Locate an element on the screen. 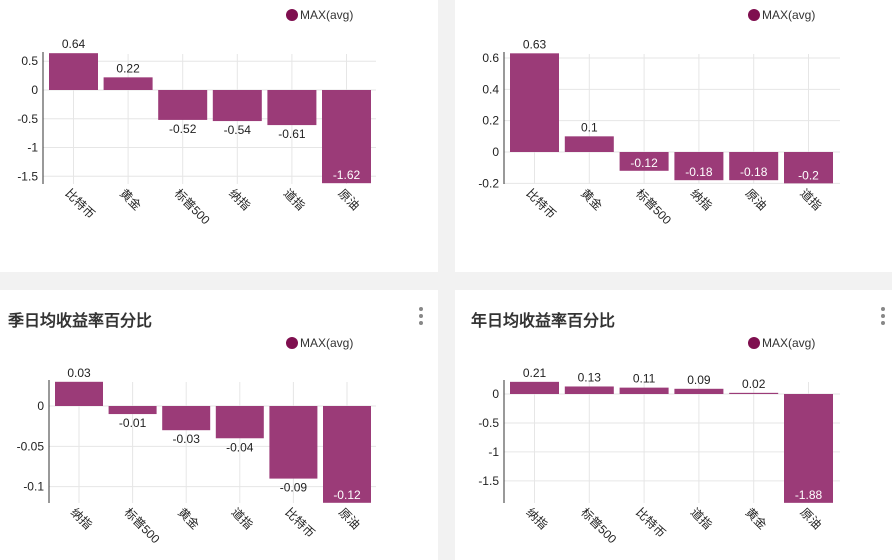 The width and height of the screenshot is (892, 560). y-tick-label: 0.2 is located at coordinates (490, 121).